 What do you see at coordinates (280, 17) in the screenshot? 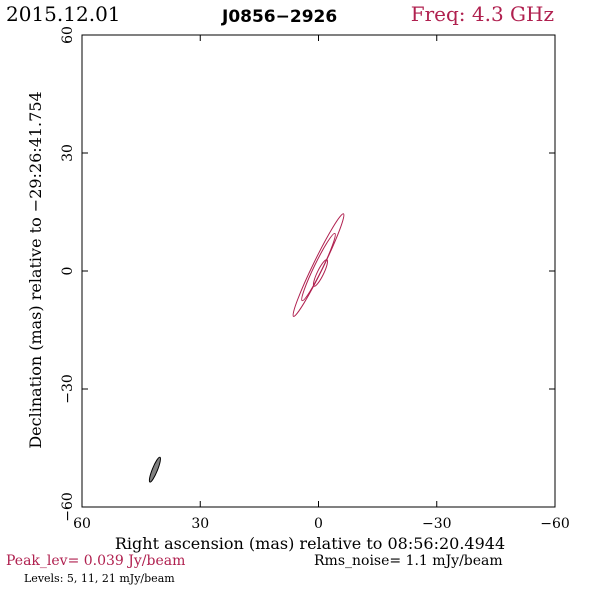
I see `source-name: J0856−2926` at bounding box center [280, 17].